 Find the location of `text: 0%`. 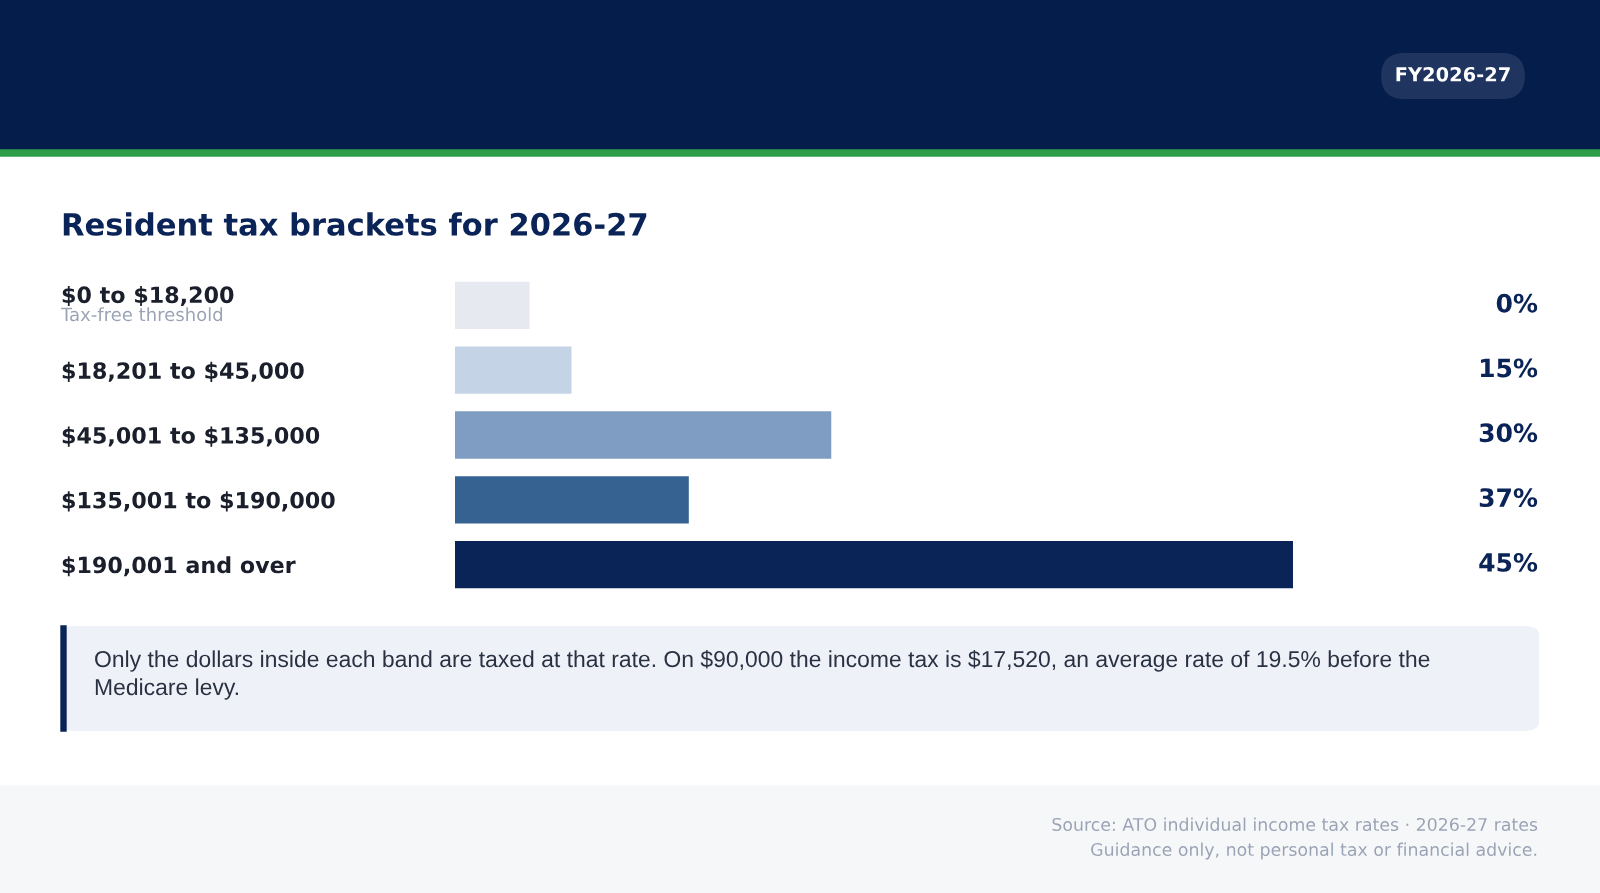

text: 0% is located at coordinates (1517, 303).